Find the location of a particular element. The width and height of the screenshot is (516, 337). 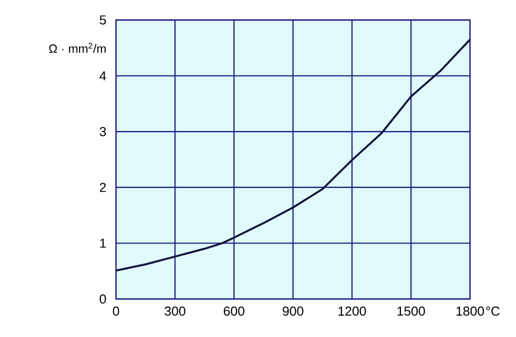

y-axis-title: Ω · mm$^{2}$/m is located at coordinates (77, 47).